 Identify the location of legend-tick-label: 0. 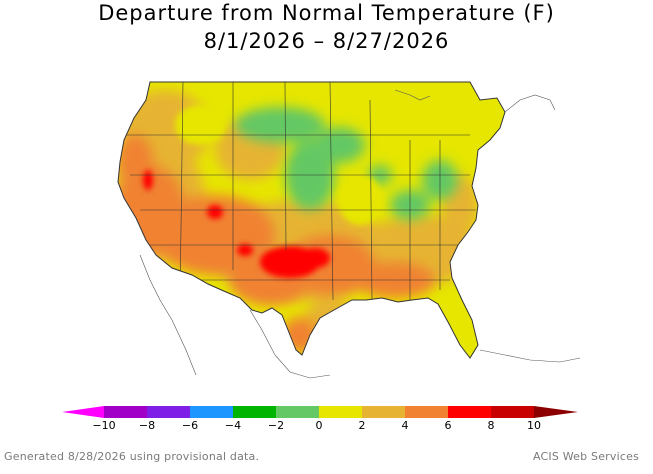
(319, 425).